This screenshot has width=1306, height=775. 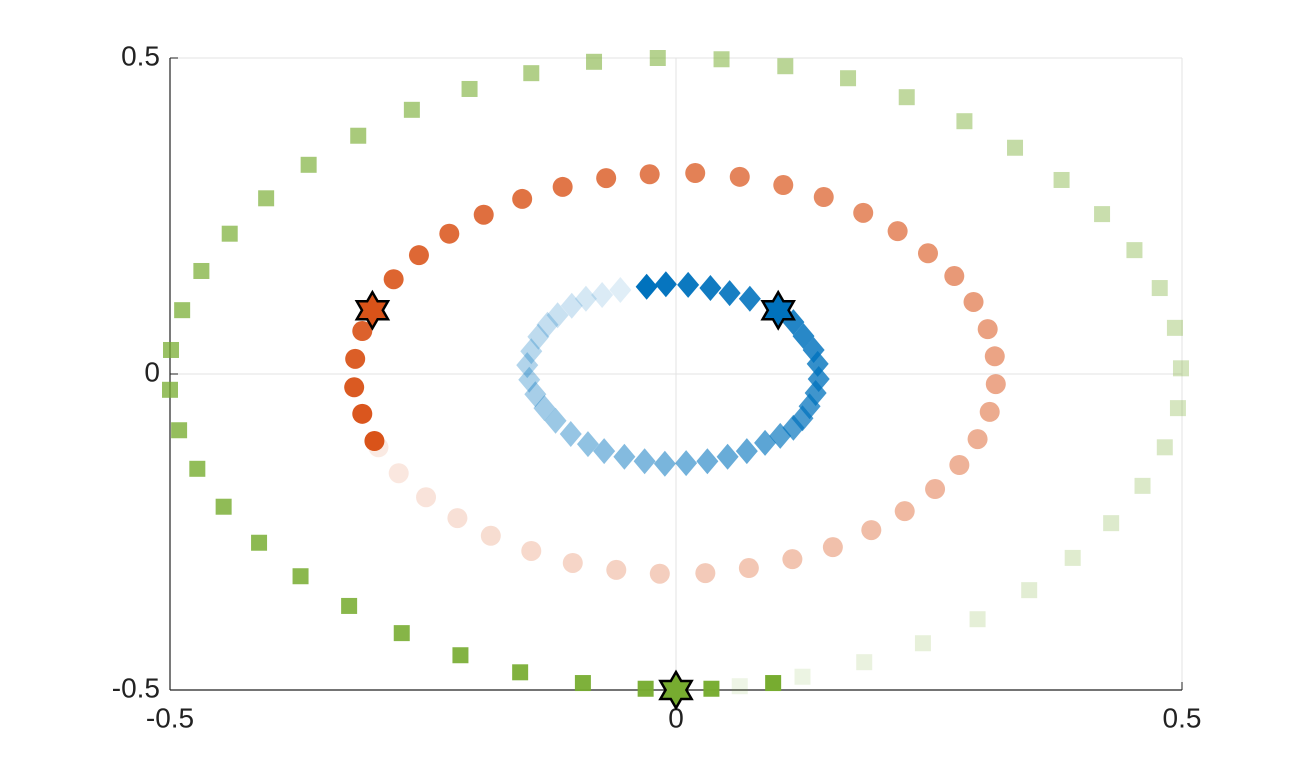 What do you see at coordinates (676, 717) in the screenshot?
I see `x-tick-label: 0` at bounding box center [676, 717].